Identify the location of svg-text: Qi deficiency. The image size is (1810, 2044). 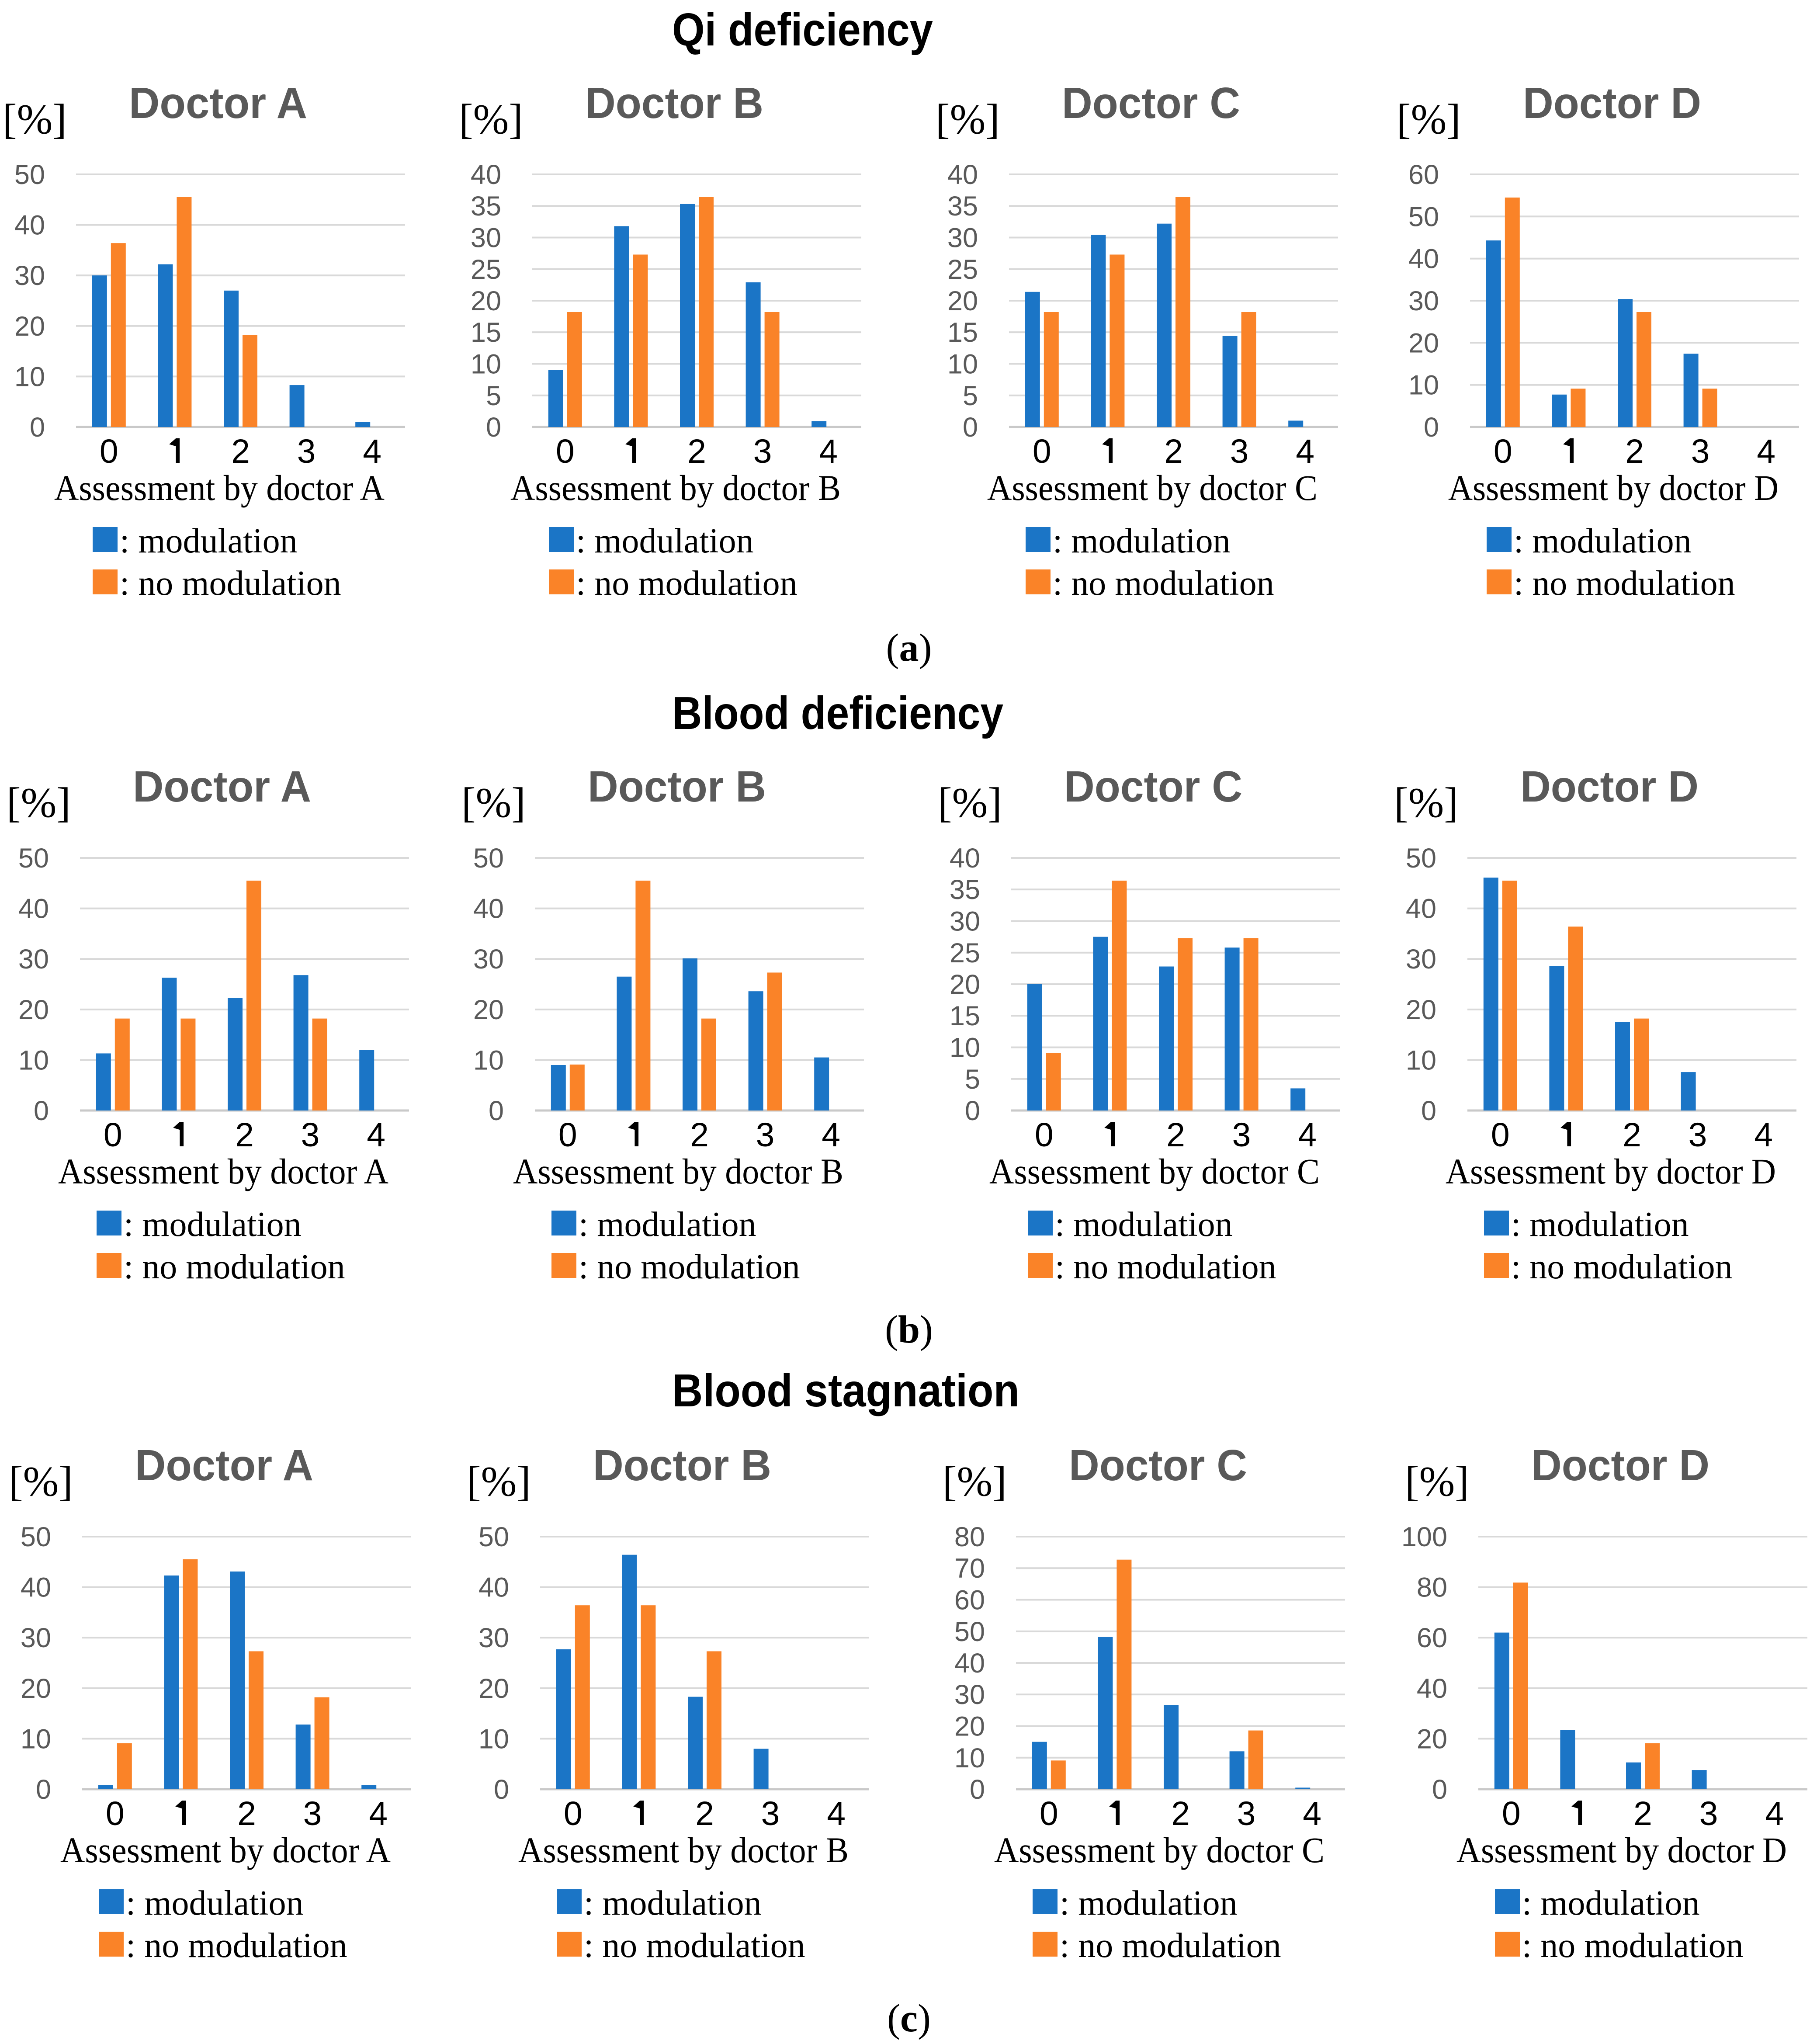
(802, 30).